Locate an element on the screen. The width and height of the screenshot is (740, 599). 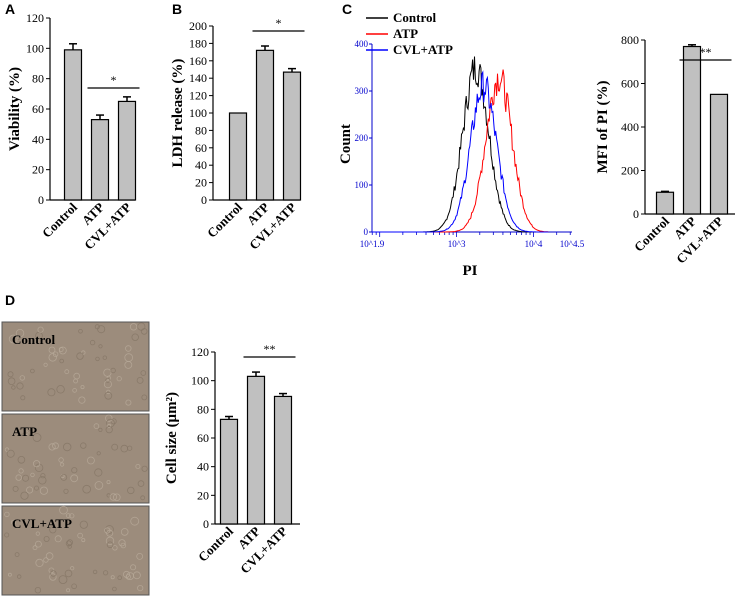
x-tick-label: 10^4 is located at coordinates (534, 244).